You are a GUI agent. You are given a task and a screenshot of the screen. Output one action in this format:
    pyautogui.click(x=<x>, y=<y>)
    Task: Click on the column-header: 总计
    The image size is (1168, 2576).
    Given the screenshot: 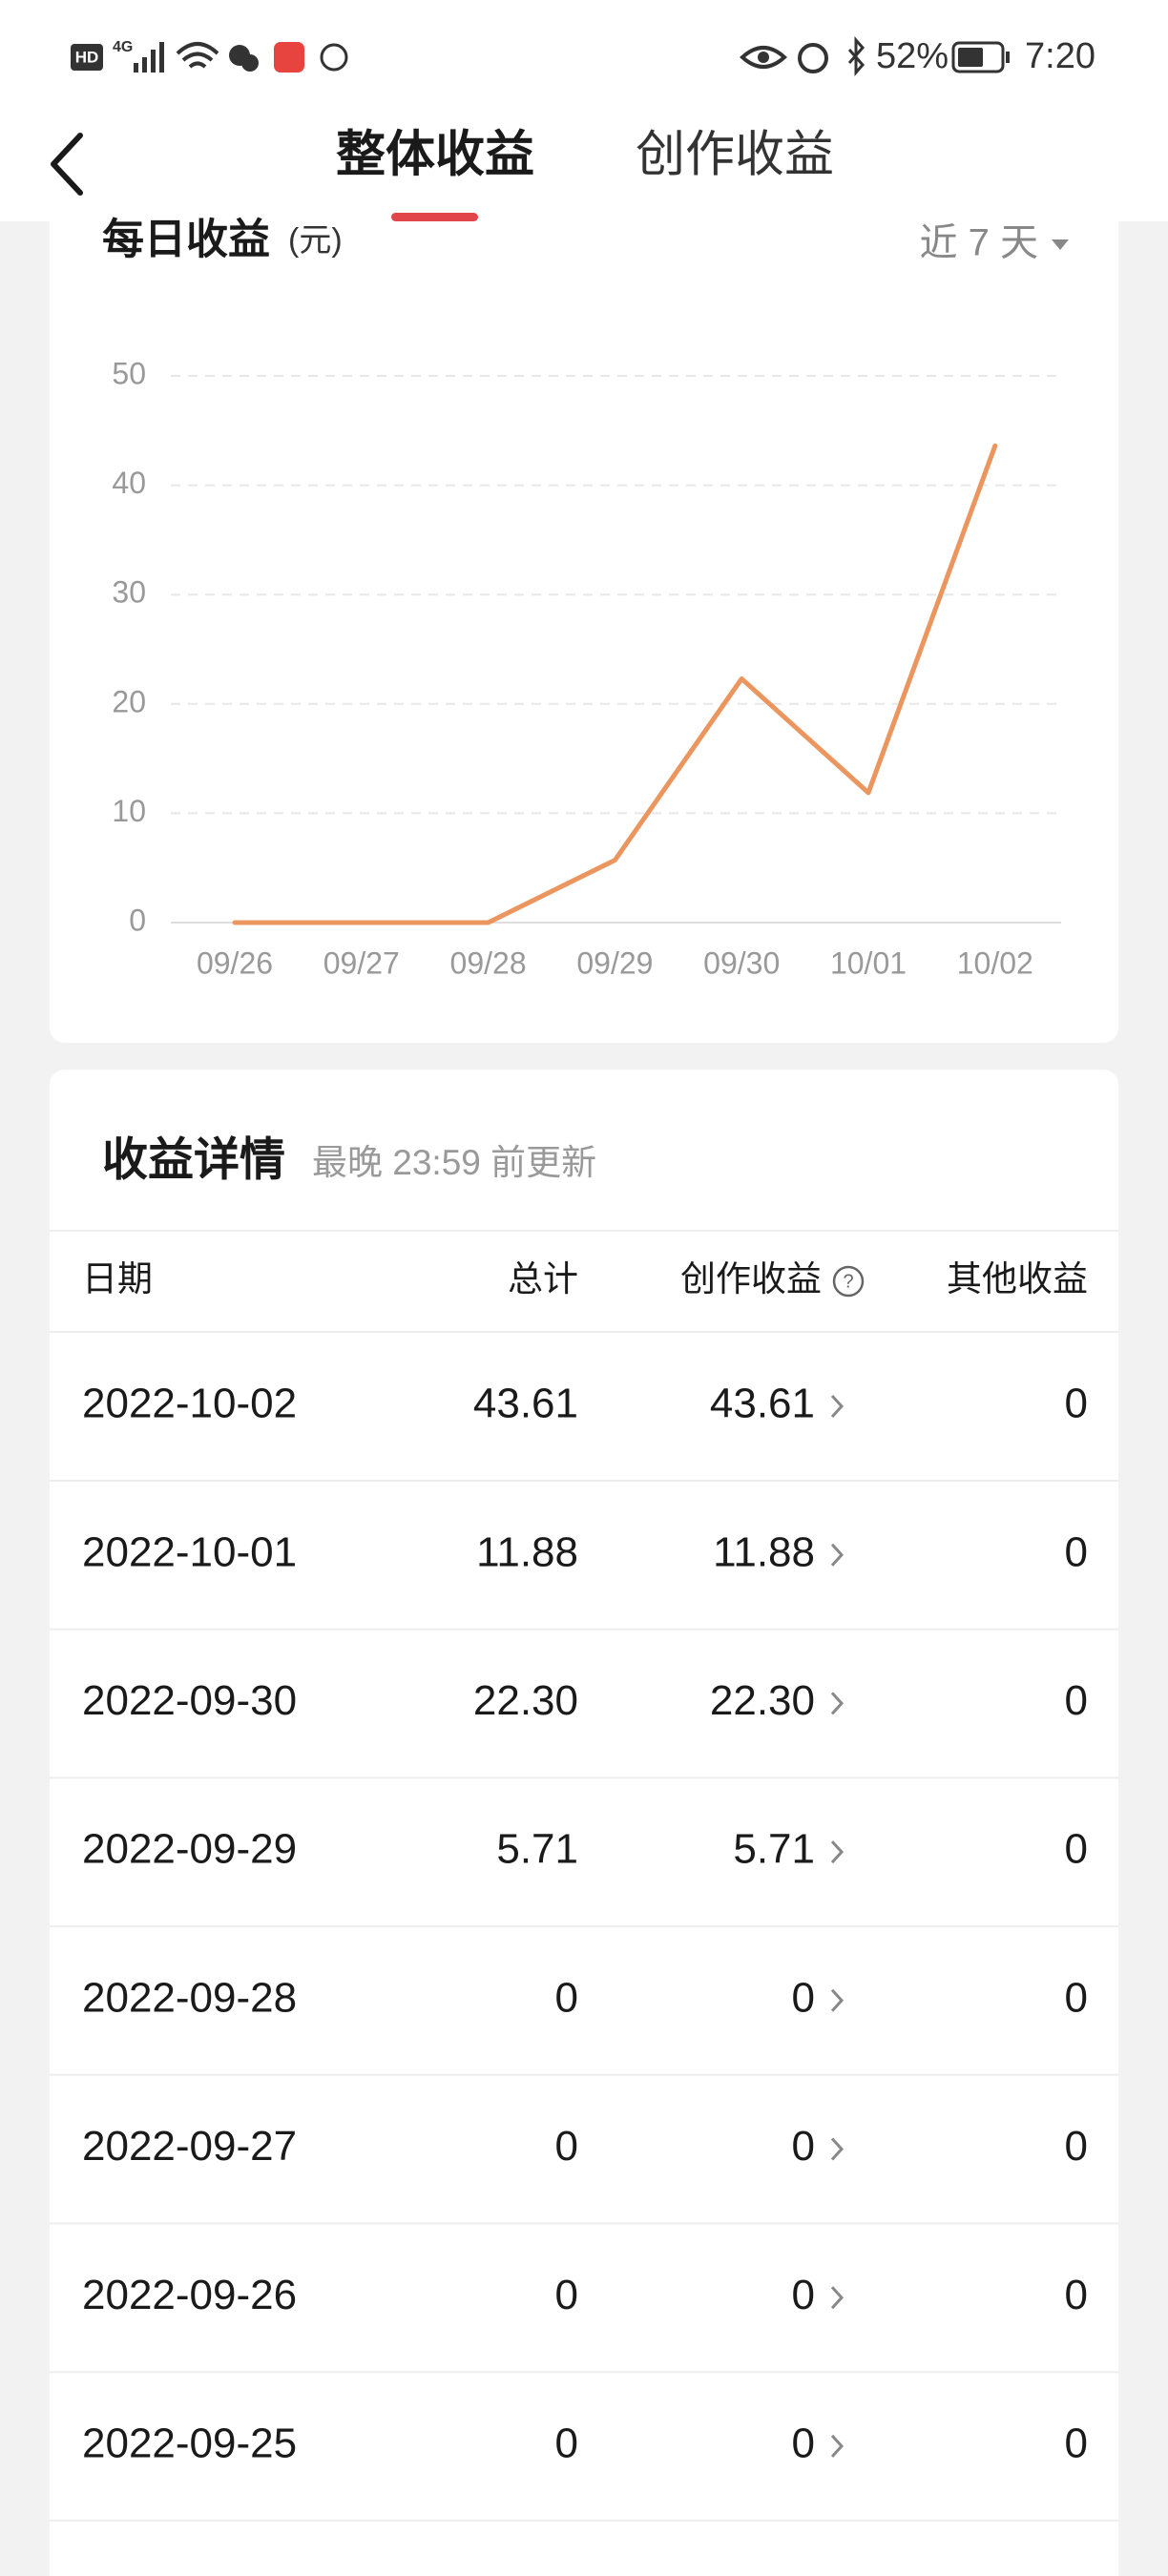 What is the action you would take?
    pyautogui.click(x=543, y=1278)
    